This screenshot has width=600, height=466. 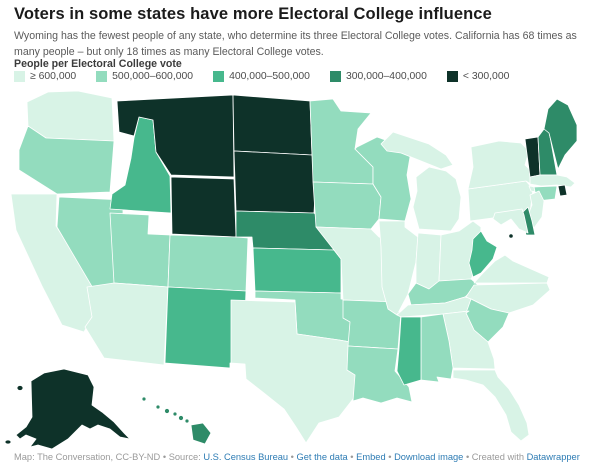 I want to click on footer-embed-link: Embed, so click(x=371, y=457).